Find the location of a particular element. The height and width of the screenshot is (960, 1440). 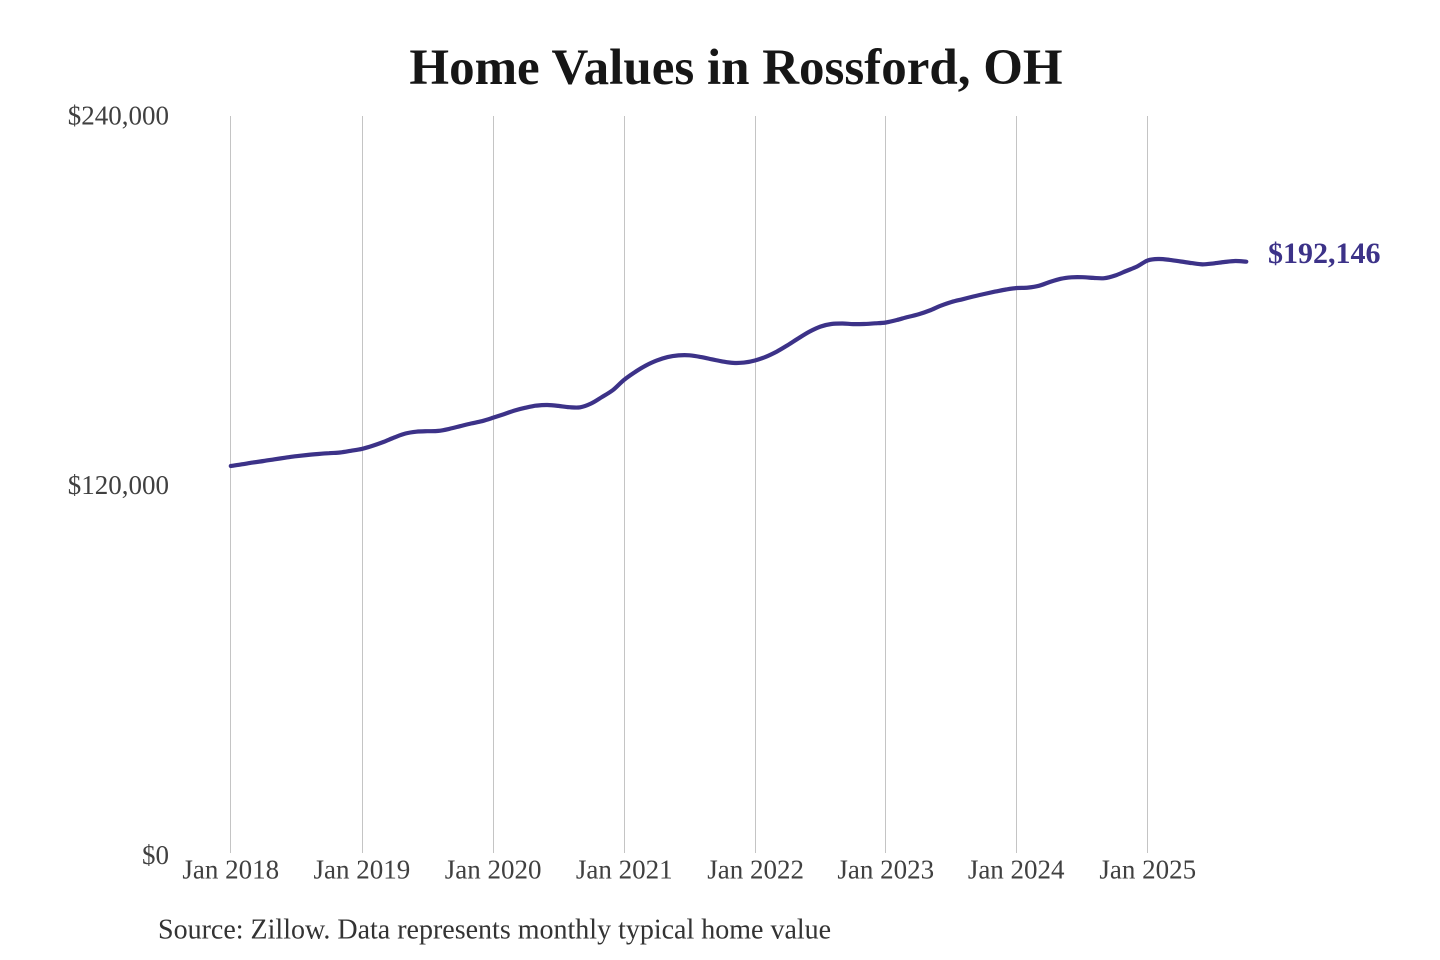

svg-text: Jan 2024 is located at coordinates (1016, 870).